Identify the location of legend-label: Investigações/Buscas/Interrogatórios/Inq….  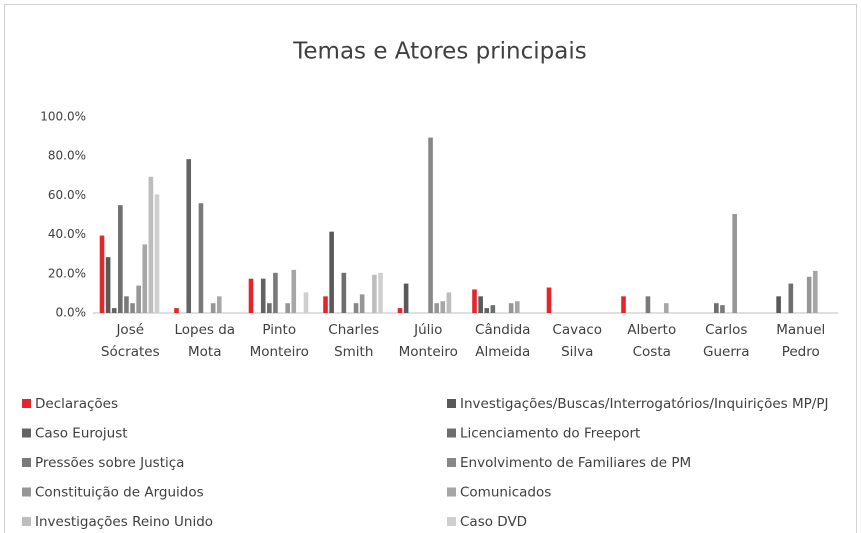
(644, 404).